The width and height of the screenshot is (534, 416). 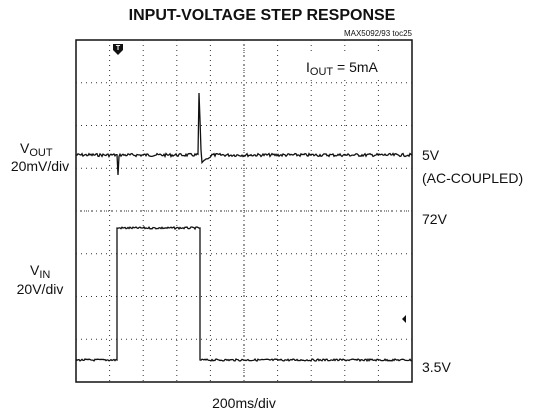 I want to click on vout-sub: OUT, so click(x=41, y=153).